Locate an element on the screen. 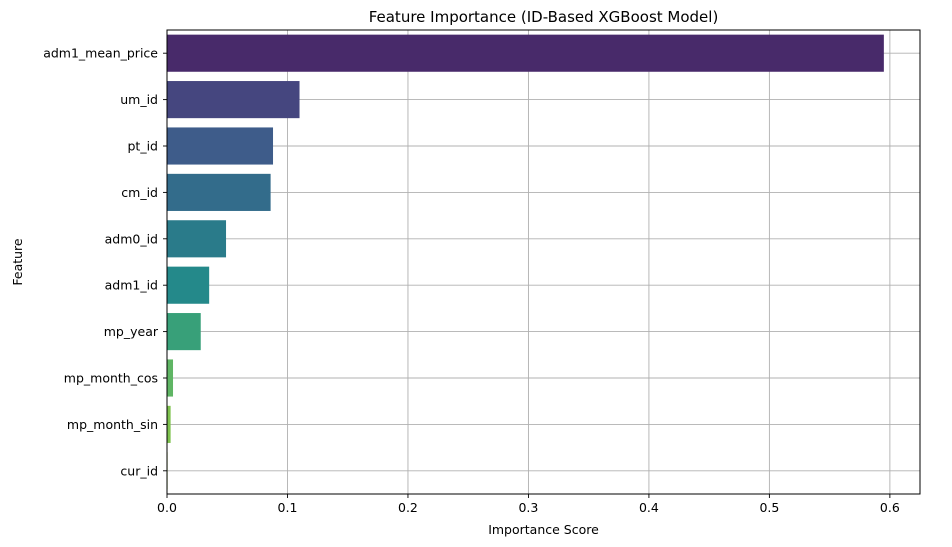 The height and width of the screenshot is (547, 952). y-tick-label: mp_year is located at coordinates (131, 331).